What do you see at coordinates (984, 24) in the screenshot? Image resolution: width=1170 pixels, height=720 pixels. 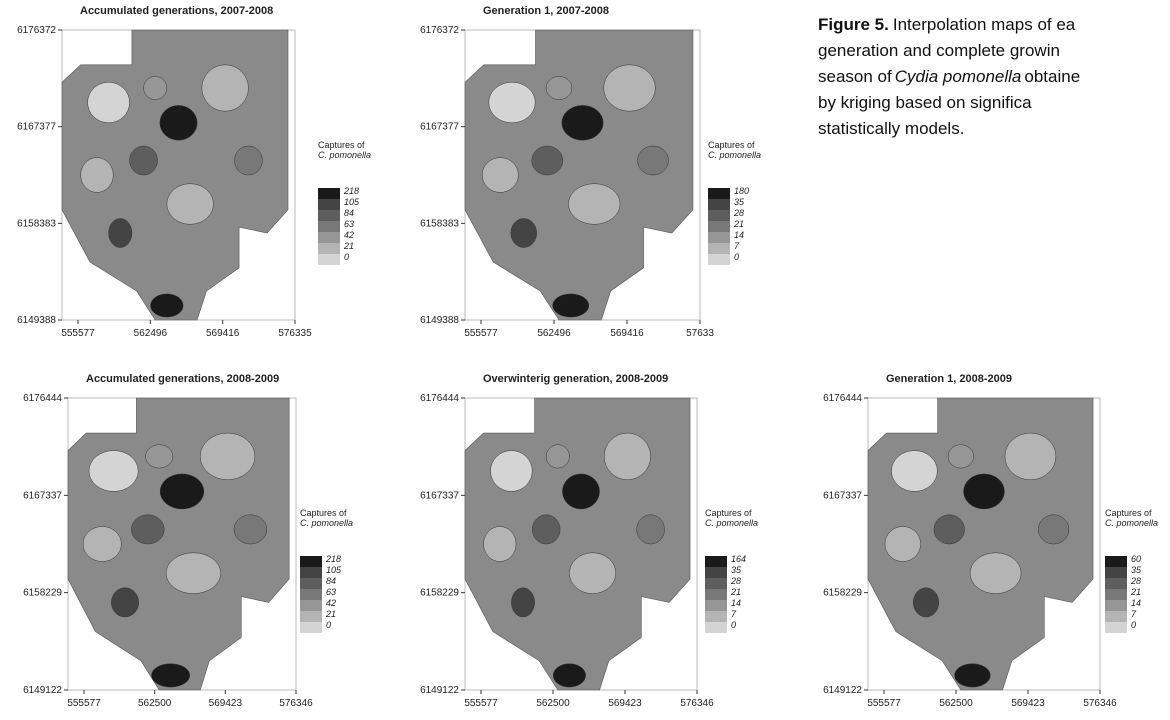 I see `caption-text: Interpolation maps of ea` at bounding box center [984, 24].